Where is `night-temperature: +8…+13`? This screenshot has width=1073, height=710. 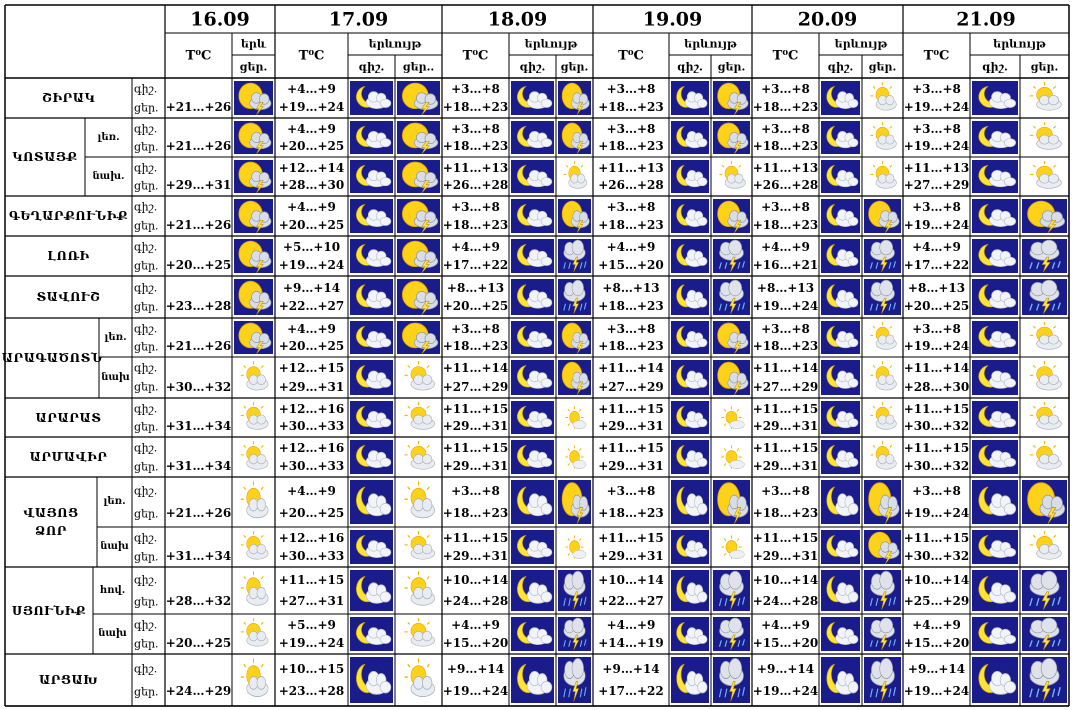
night-temperature: +8…+13 is located at coordinates (631, 287).